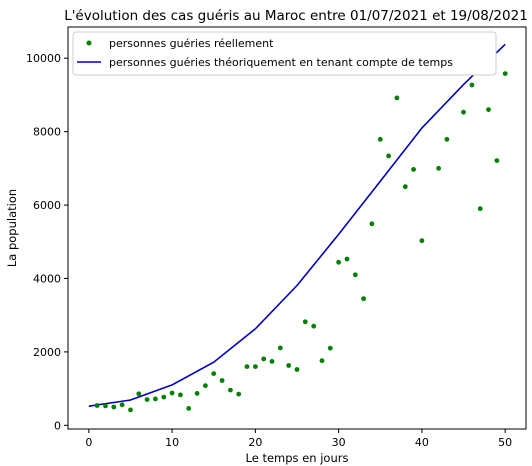 The width and height of the screenshot is (532, 466). I want to click on y-tick-label: 10000, so click(43, 58).